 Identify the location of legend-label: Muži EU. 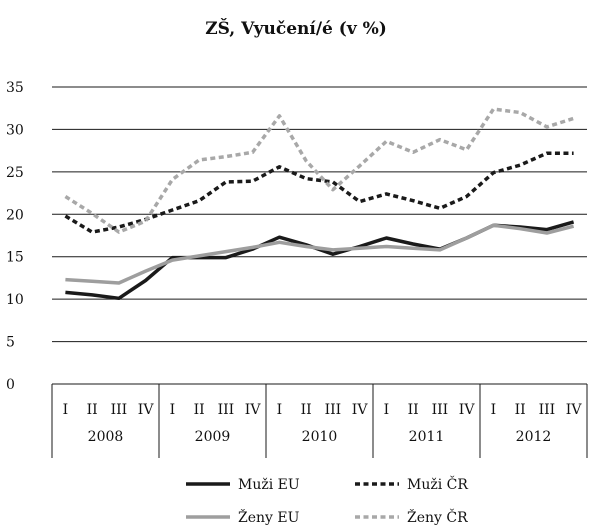
(269, 485).